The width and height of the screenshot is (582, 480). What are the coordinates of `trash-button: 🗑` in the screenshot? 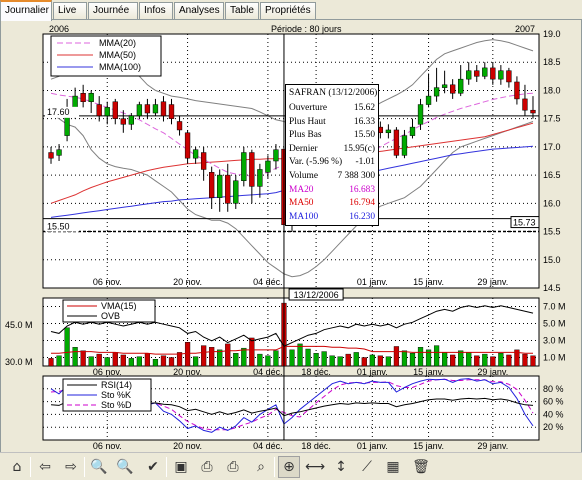 It's located at (421, 467).